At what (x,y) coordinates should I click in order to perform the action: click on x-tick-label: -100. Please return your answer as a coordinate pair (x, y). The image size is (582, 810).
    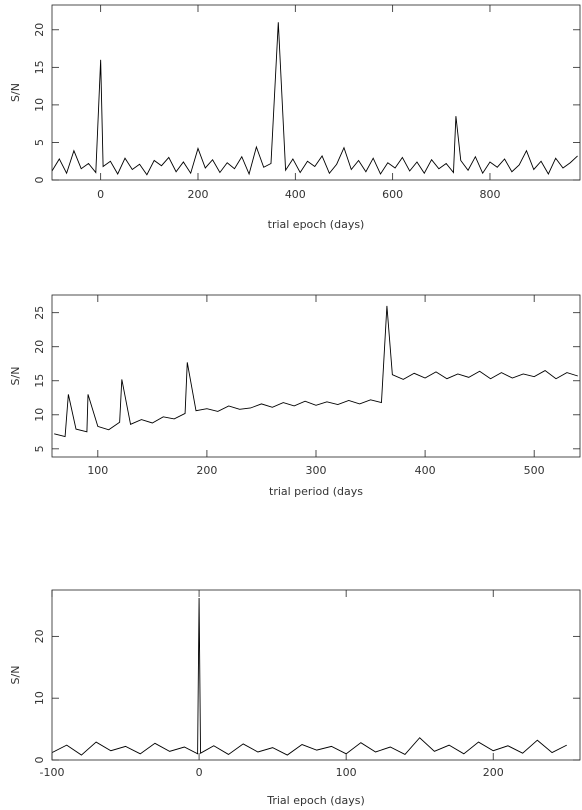
    Looking at the image, I should click on (52, 772).